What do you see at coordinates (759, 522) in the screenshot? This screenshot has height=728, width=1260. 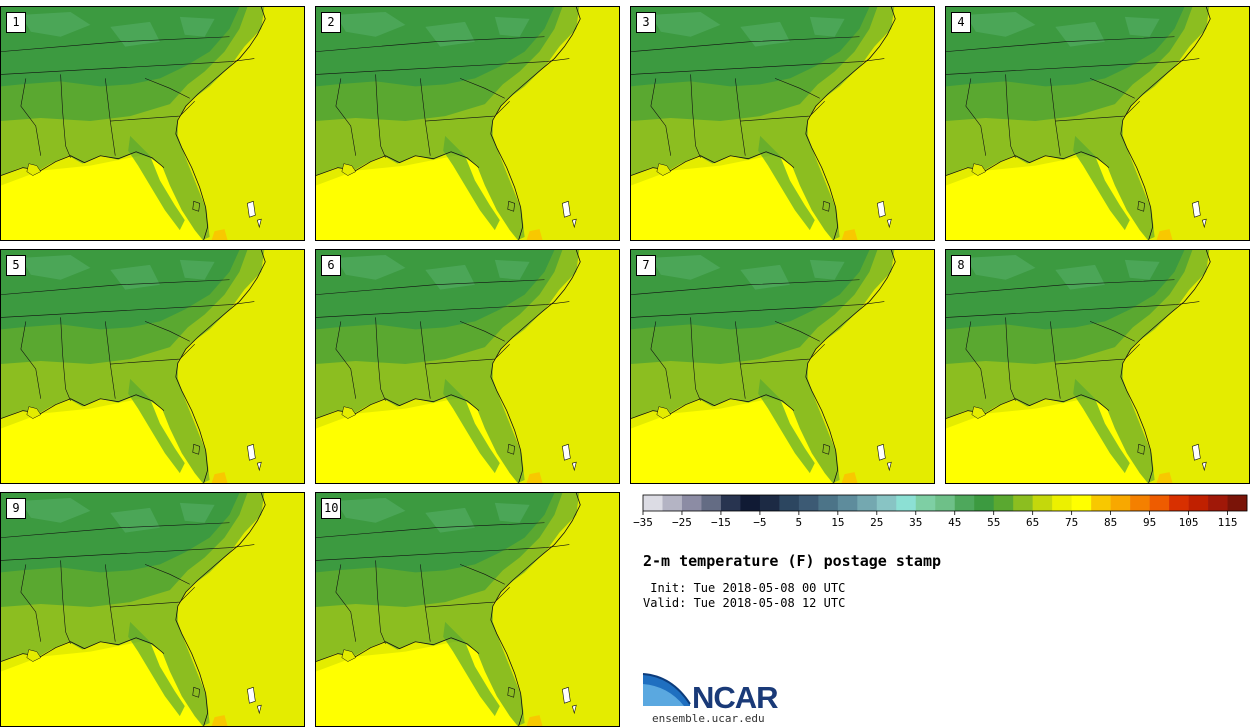 I see `colorbar-tick-label: −5` at bounding box center [759, 522].